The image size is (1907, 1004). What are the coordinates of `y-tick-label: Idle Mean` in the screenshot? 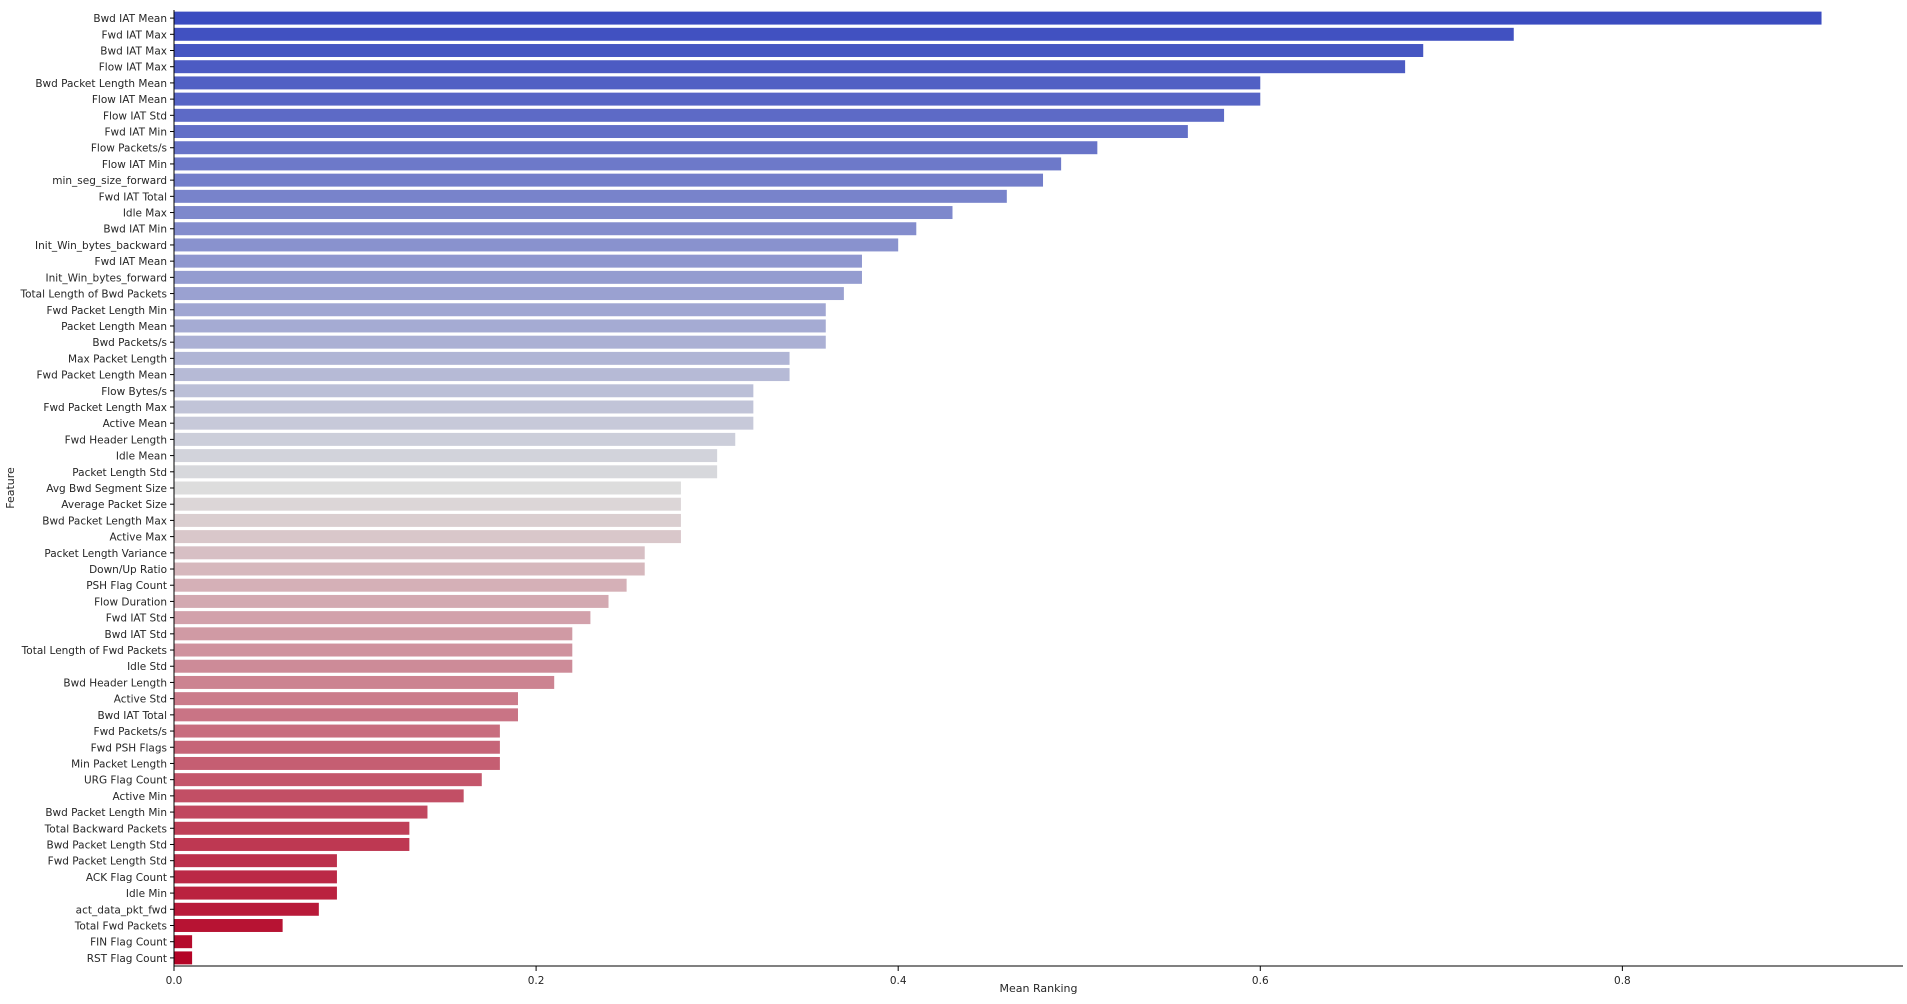 It's located at (141, 457).